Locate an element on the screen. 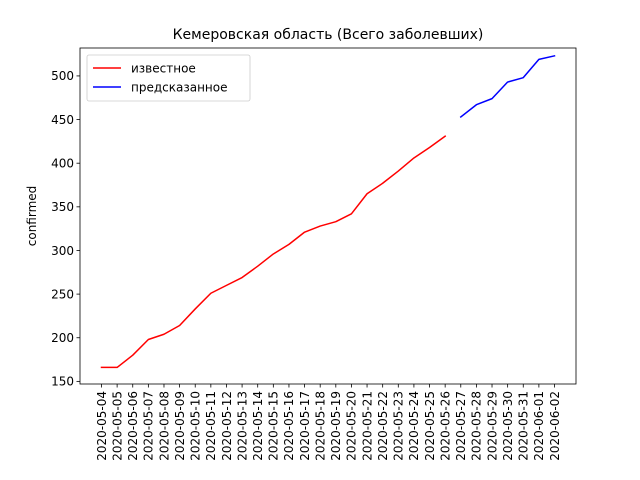 The image size is (640, 480). legend: известное предсказанное is located at coordinates (168, 78).